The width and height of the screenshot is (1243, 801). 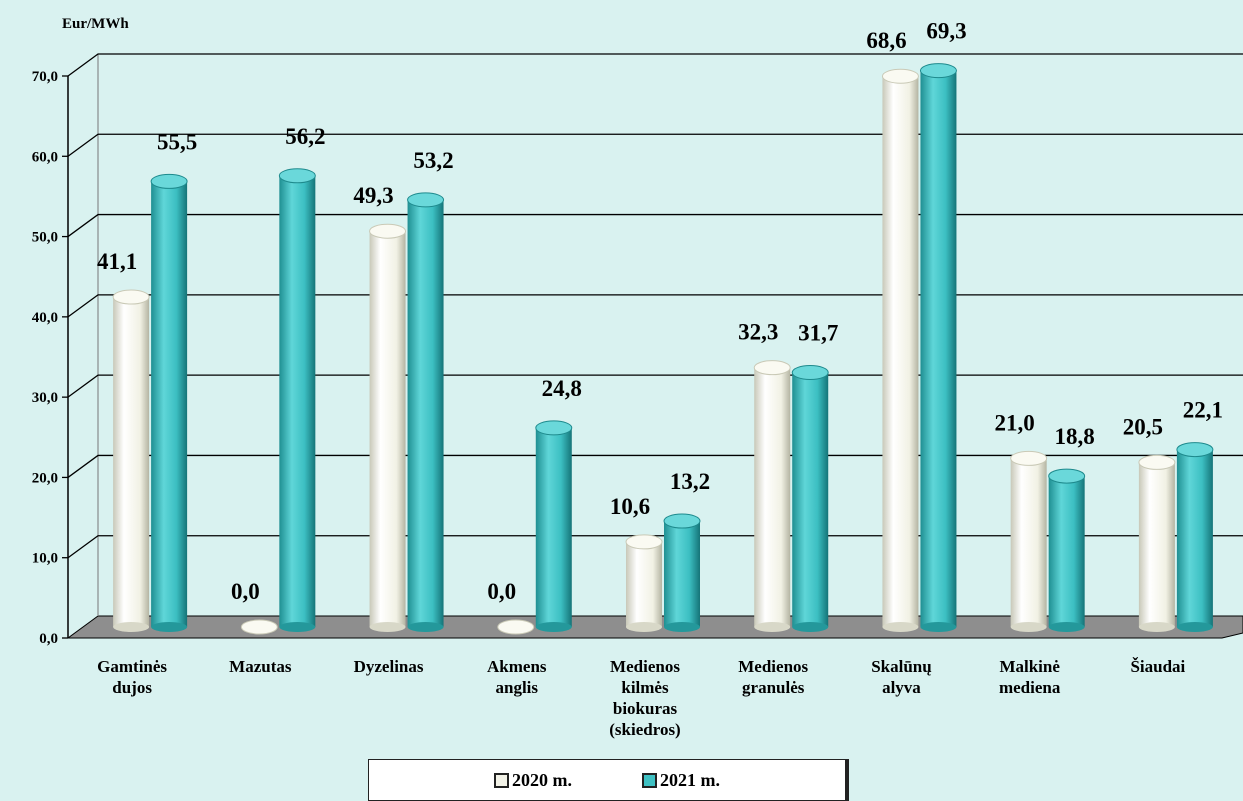 What do you see at coordinates (1015, 422) in the screenshot?
I see `data-label-2020: 21,0` at bounding box center [1015, 422].